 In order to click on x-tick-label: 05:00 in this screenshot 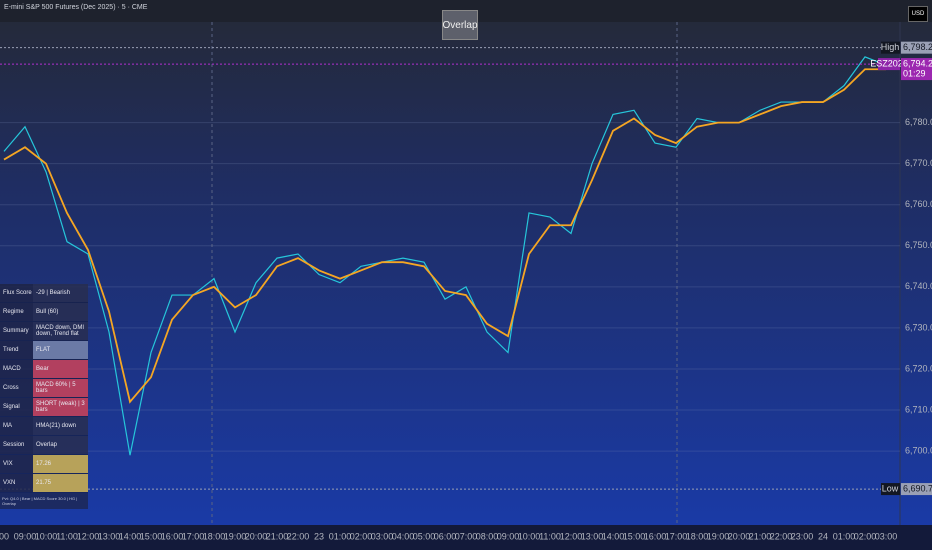, I will do `click(424, 536)`.